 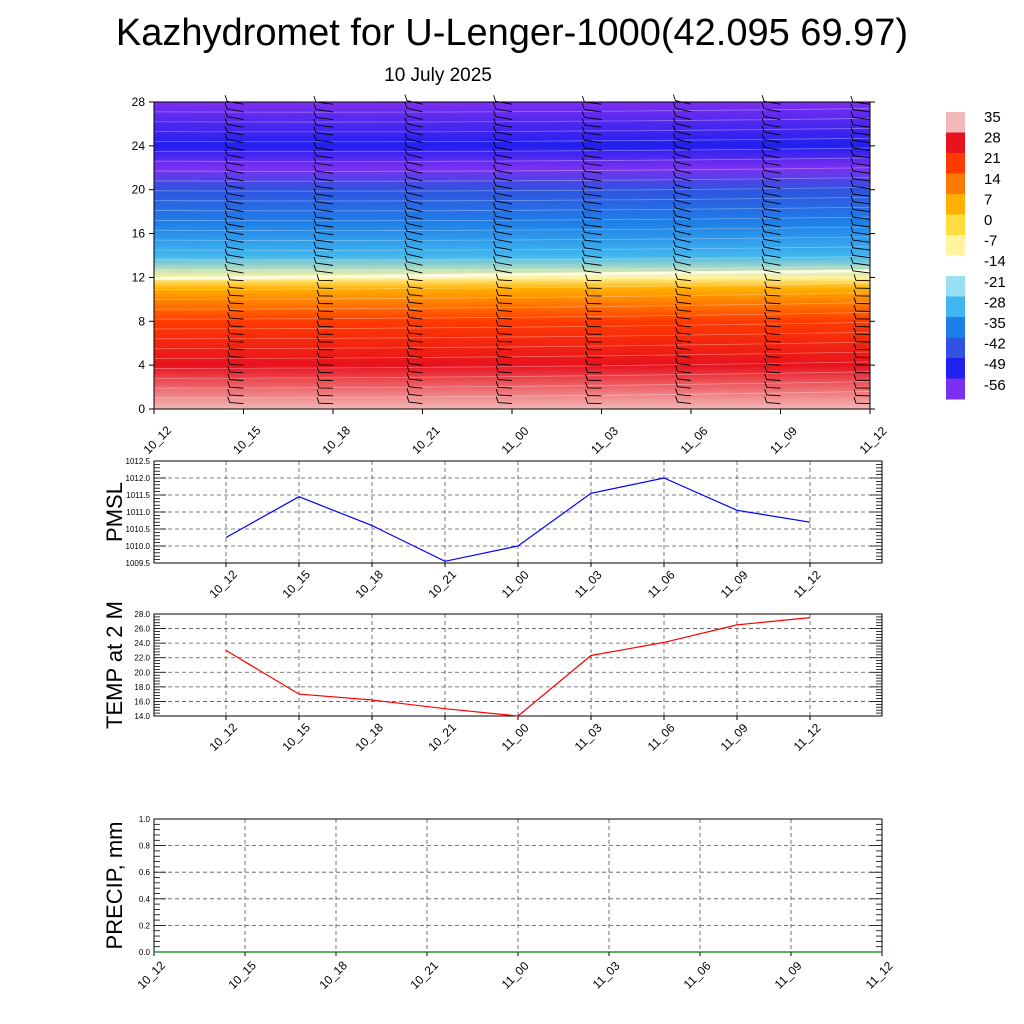 I want to click on y-tick-label: 0.4, so click(x=145, y=899).